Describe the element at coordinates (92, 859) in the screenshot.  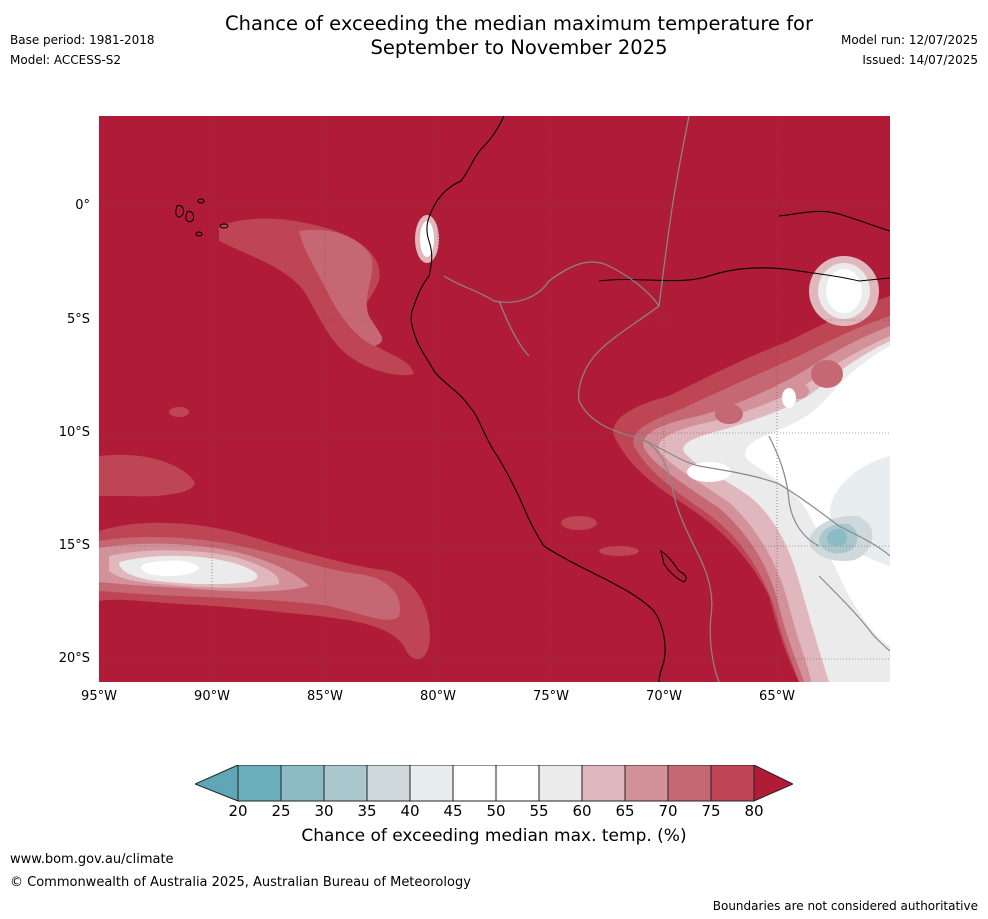
I see `footer-url: www.bom.gov.au/climate` at that location.